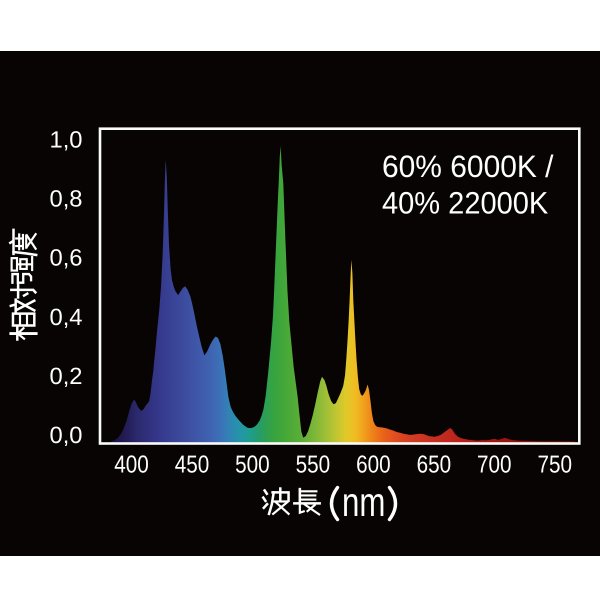 This screenshot has height=605, width=600. Describe the element at coordinates (494, 465) in the screenshot. I see `svg-text: 700` at that location.